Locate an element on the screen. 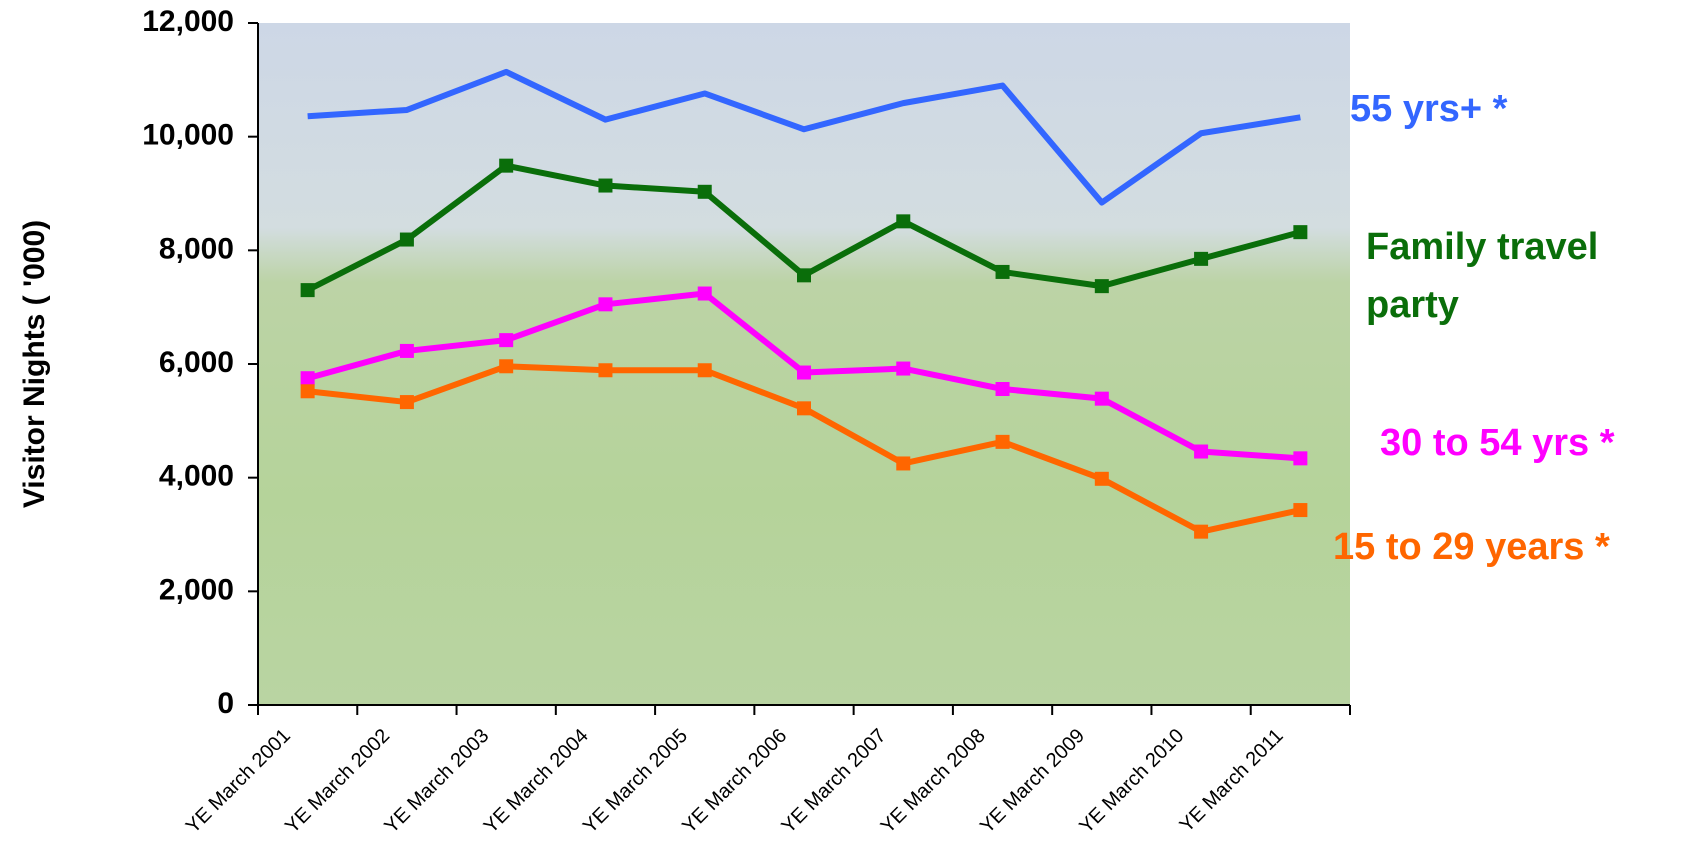 The width and height of the screenshot is (1697, 868). y-tick-label: 8,000 is located at coordinates (196, 248).